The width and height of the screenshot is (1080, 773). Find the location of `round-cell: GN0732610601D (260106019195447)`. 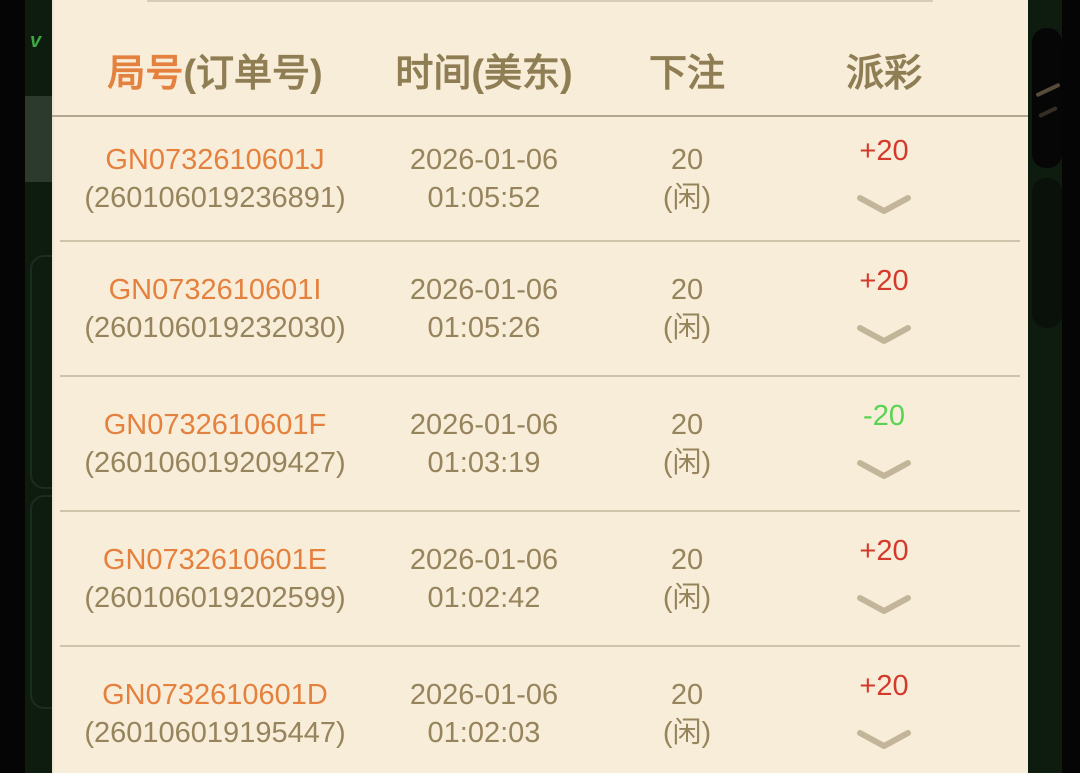

round-cell: GN0732610601D (260106019195447) is located at coordinates (215, 710).